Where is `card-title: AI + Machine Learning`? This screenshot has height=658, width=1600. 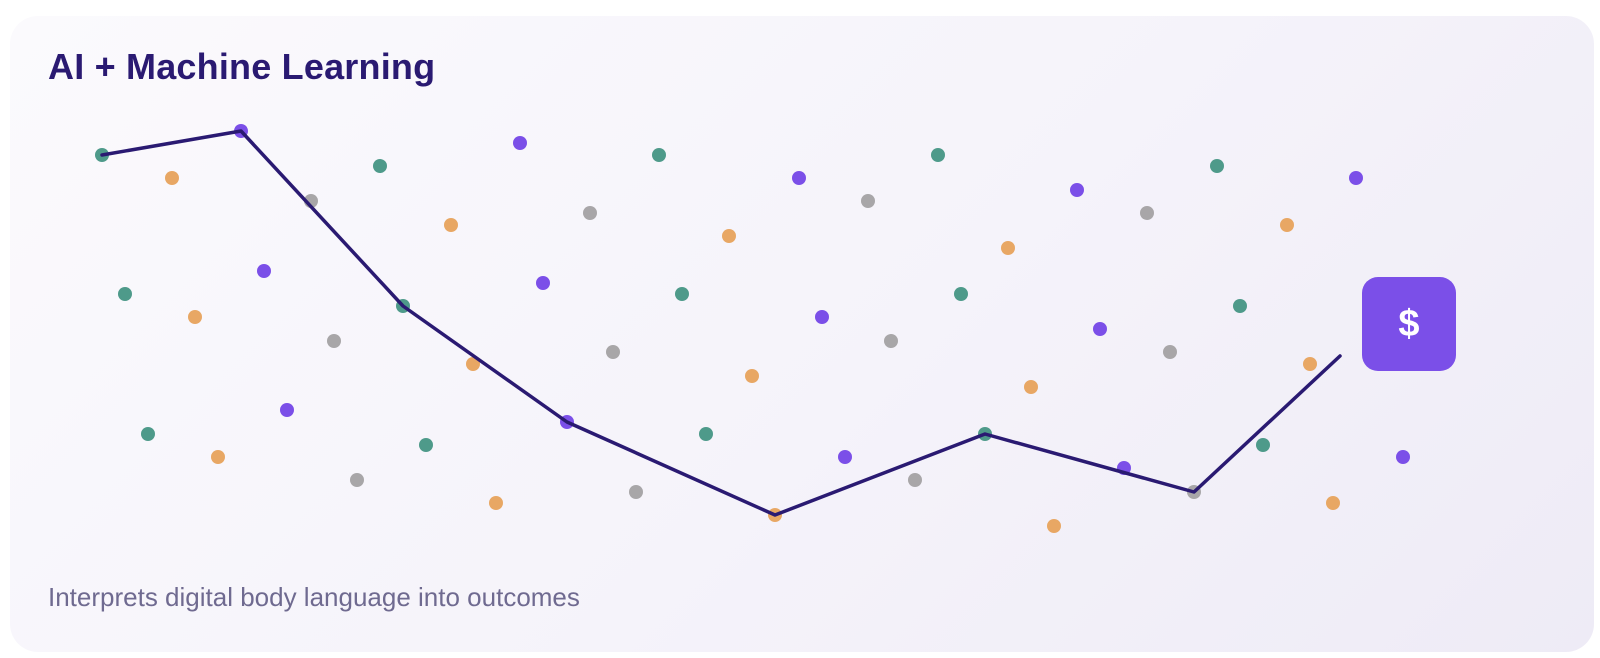
card-title: AI + Machine Learning is located at coordinates (242, 66).